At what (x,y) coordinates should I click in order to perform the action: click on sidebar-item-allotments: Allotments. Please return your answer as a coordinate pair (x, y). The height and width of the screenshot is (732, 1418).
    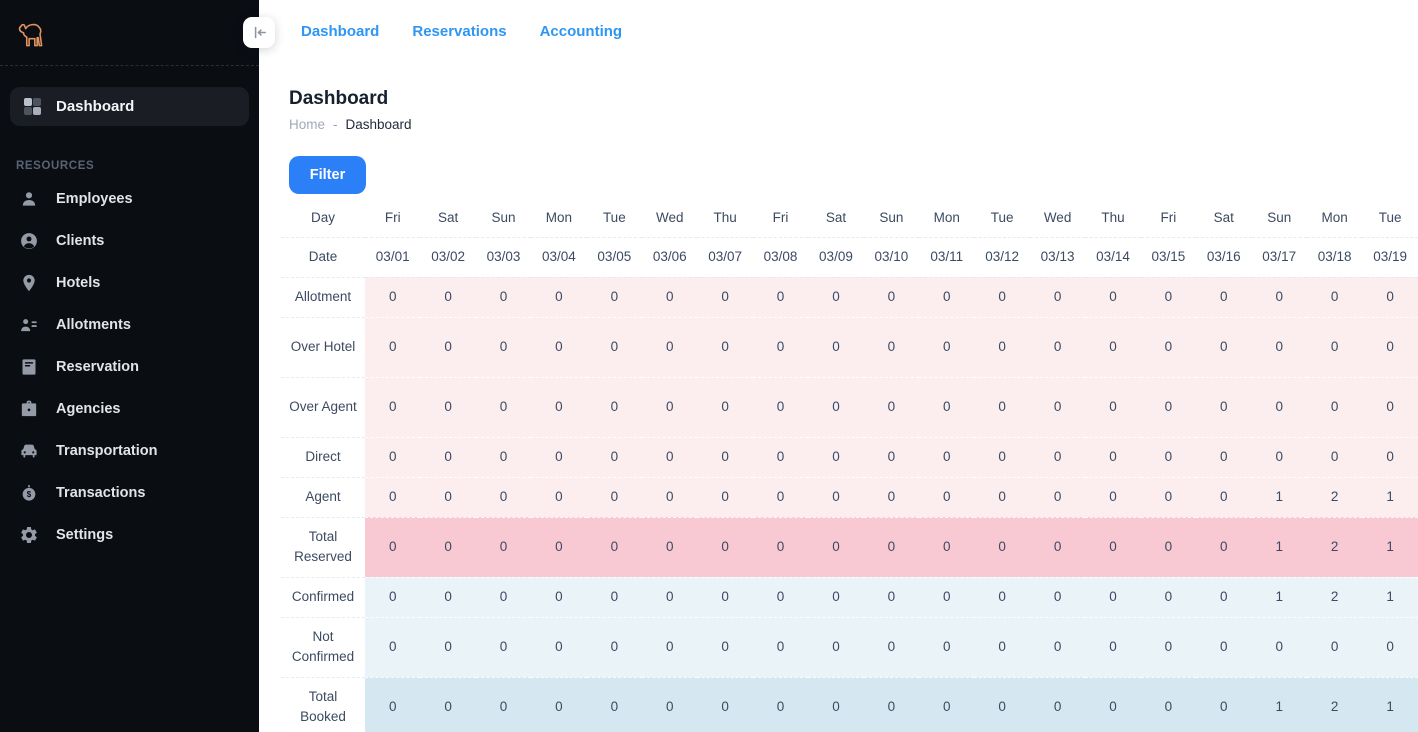
    Looking at the image, I should click on (129, 325).